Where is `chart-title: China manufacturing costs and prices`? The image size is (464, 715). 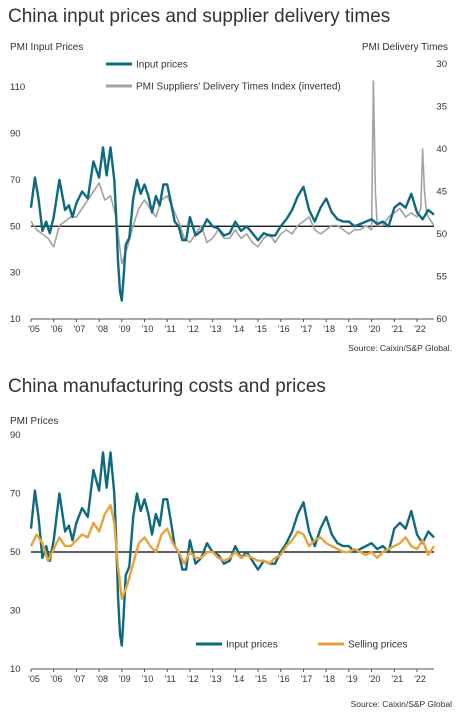
chart-title: China manufacturing costs and prices is located at coordinates (167, 386).